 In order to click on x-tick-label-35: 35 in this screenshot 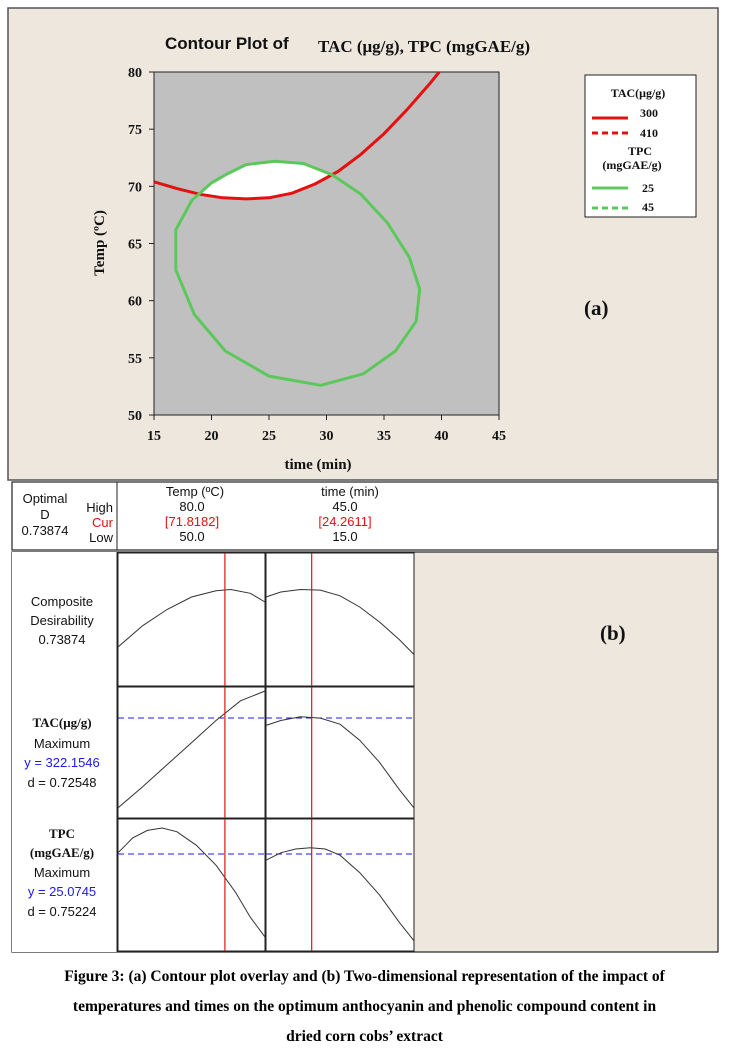, I will do `click(384, 436)`.